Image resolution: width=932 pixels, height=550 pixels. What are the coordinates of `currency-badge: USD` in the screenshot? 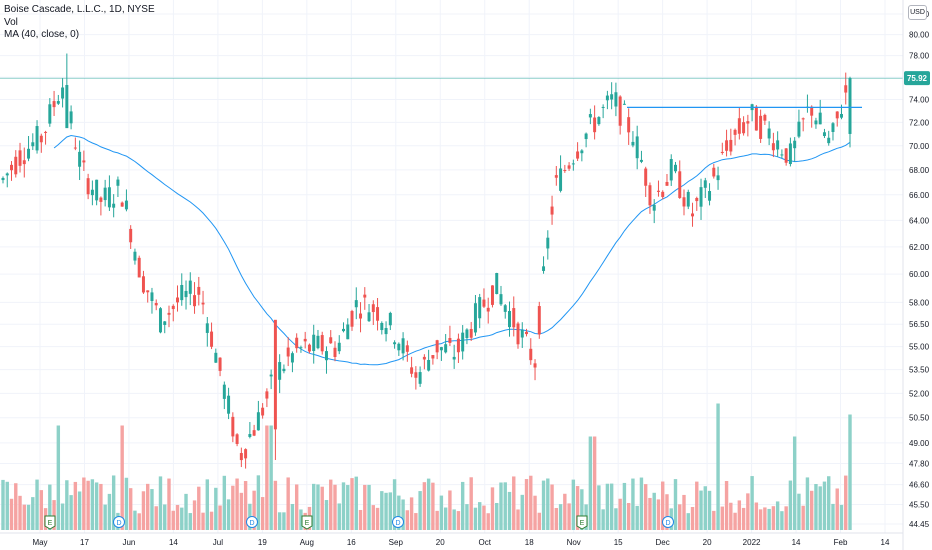 It's located at (917, 12).